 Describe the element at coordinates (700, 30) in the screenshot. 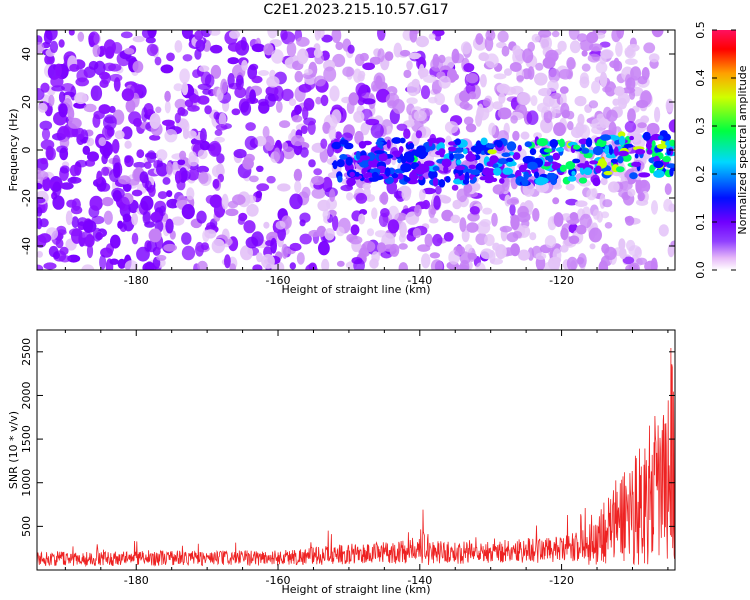

I see `colorbar-tick-label: 0.5` at that location.